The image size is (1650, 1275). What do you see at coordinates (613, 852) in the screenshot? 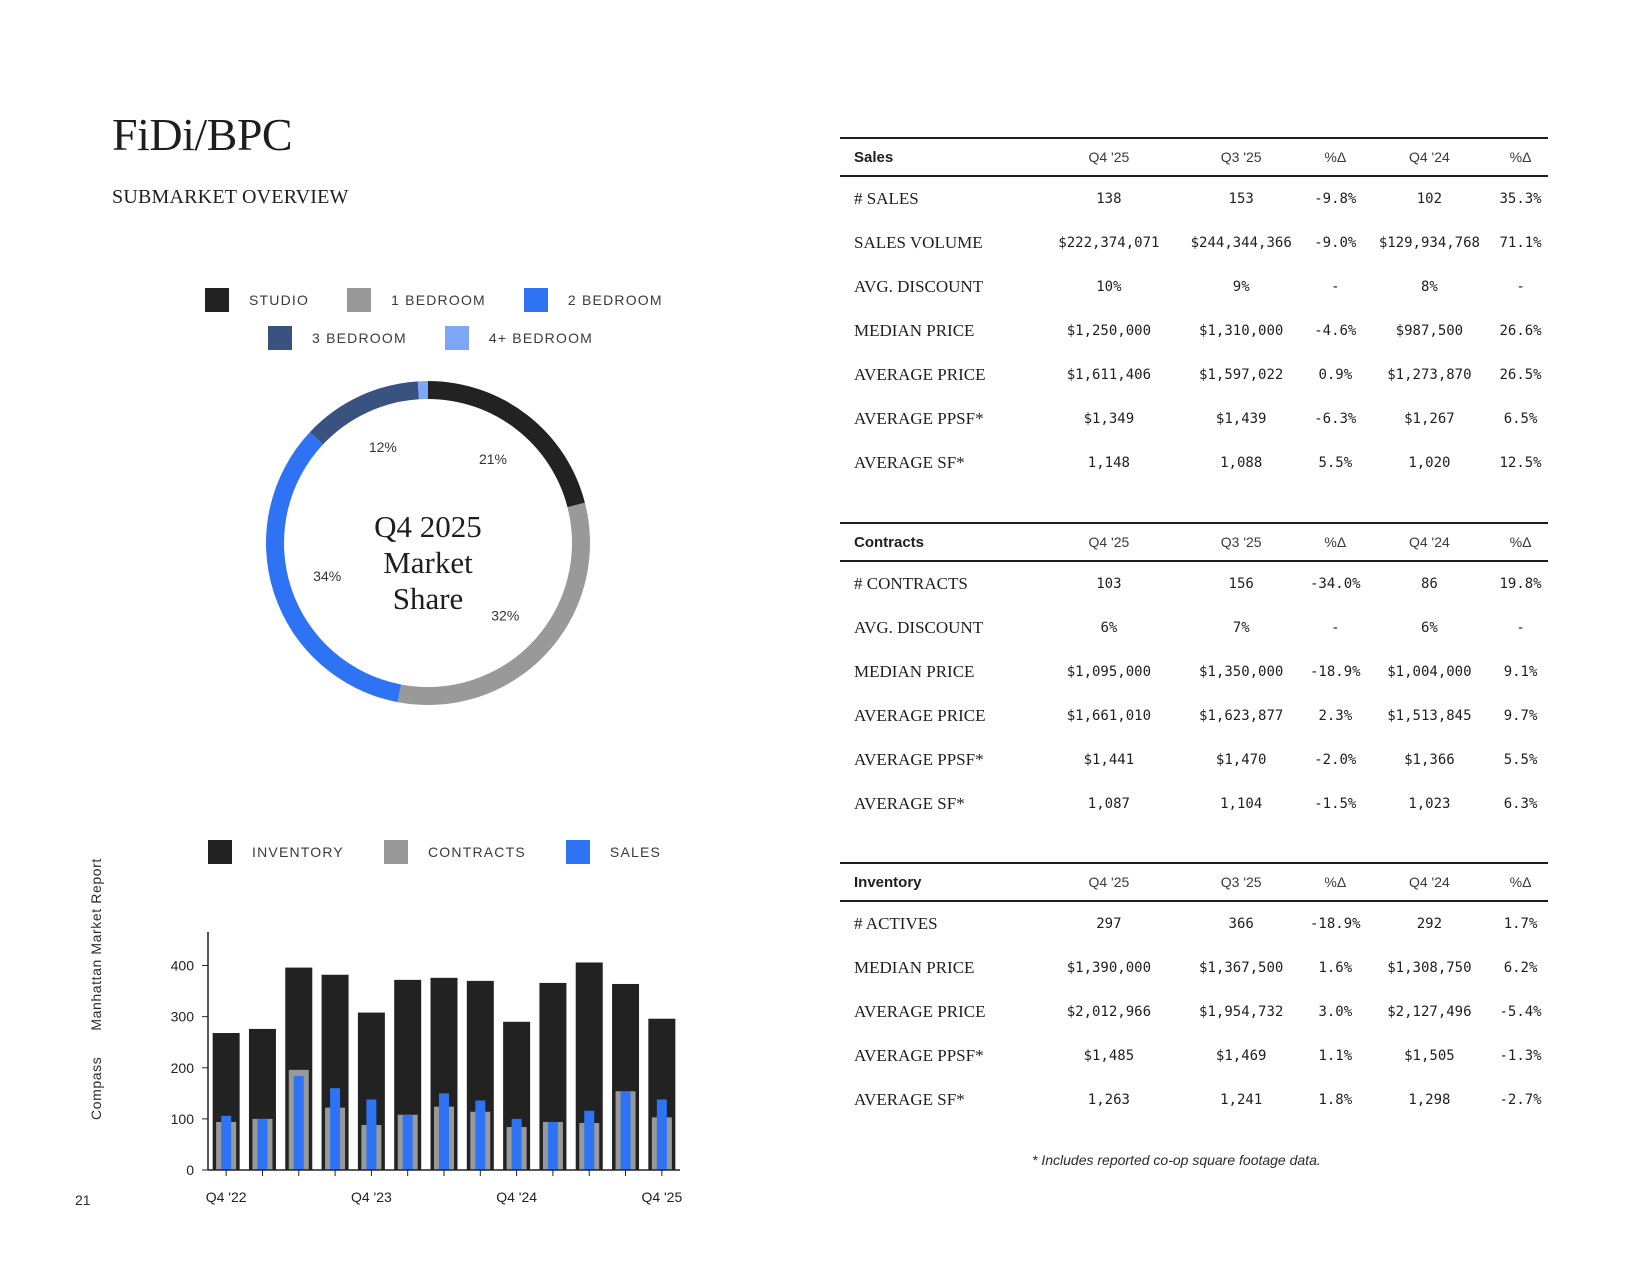
I see `legend-item-sales: SALES` at bounding box center [613, 852].